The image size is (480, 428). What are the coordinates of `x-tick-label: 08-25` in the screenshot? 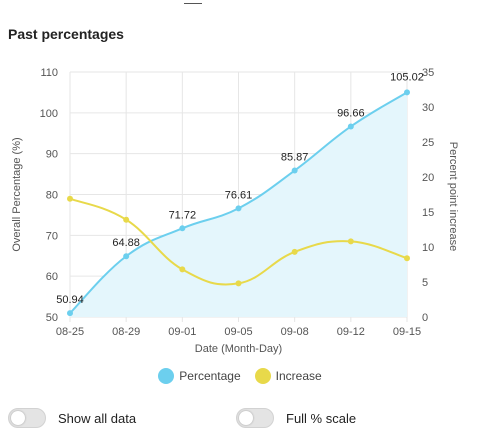 It's located at (70, 332).